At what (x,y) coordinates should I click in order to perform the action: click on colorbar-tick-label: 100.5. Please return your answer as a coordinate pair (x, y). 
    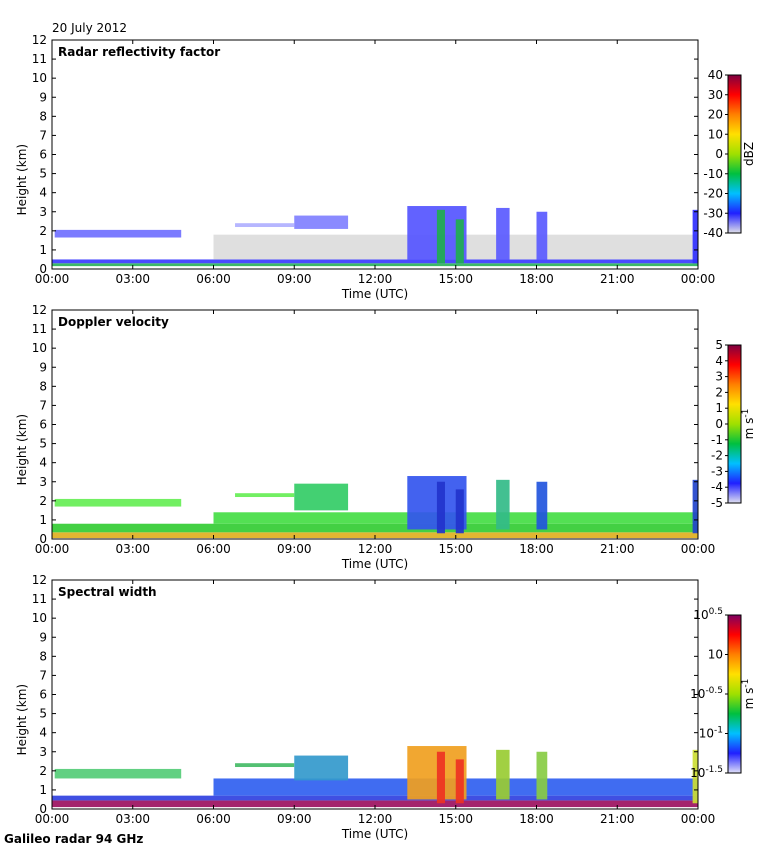
    Looking at the image, I should click on (708, 614).